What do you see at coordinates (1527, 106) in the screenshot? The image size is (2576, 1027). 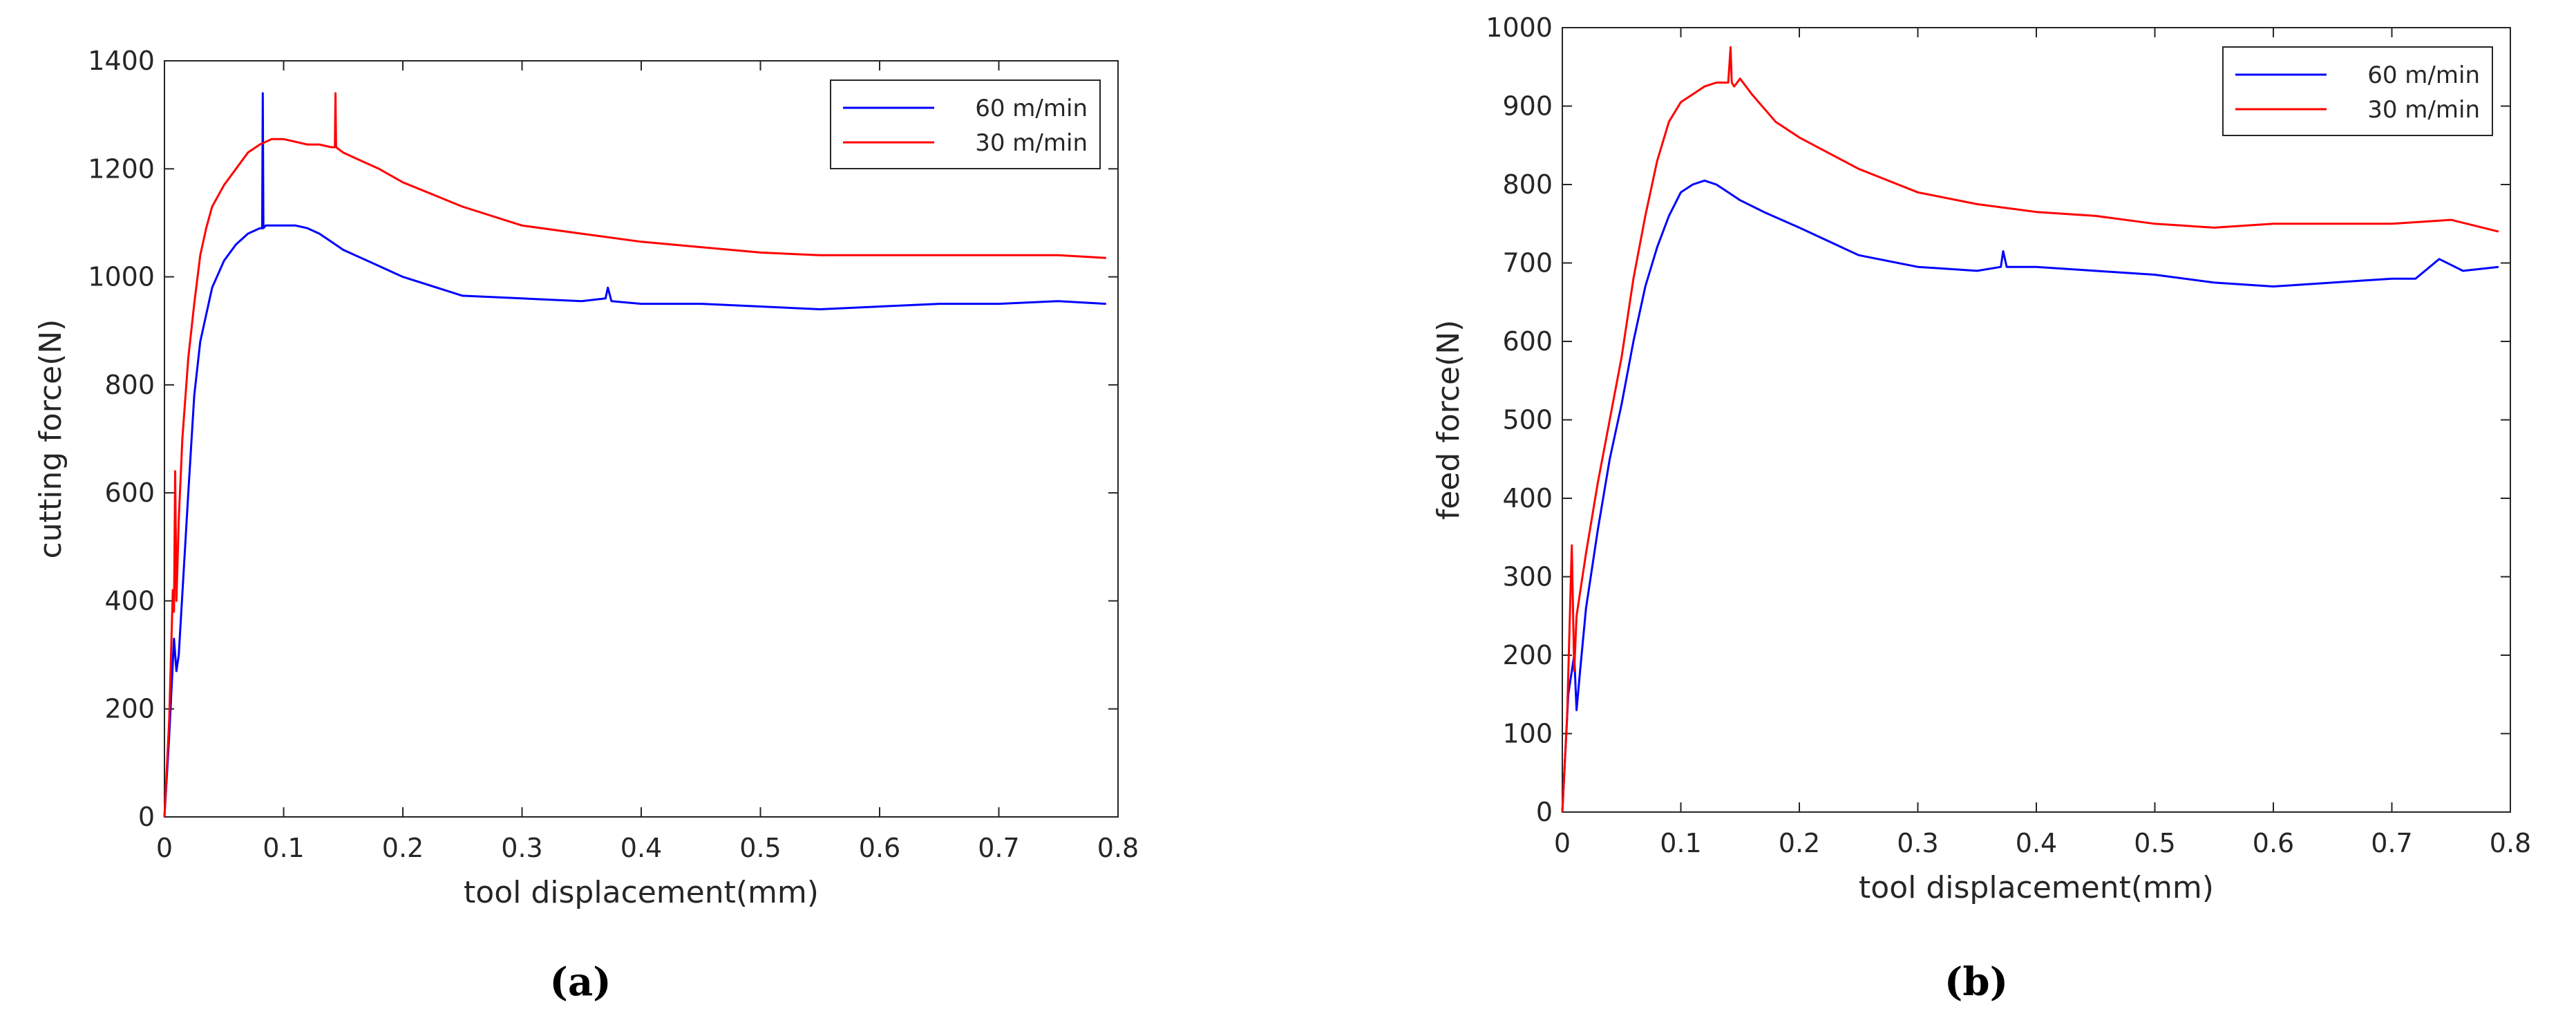 I see `y-tick-label: 900` at bounding box center [1527, 106].